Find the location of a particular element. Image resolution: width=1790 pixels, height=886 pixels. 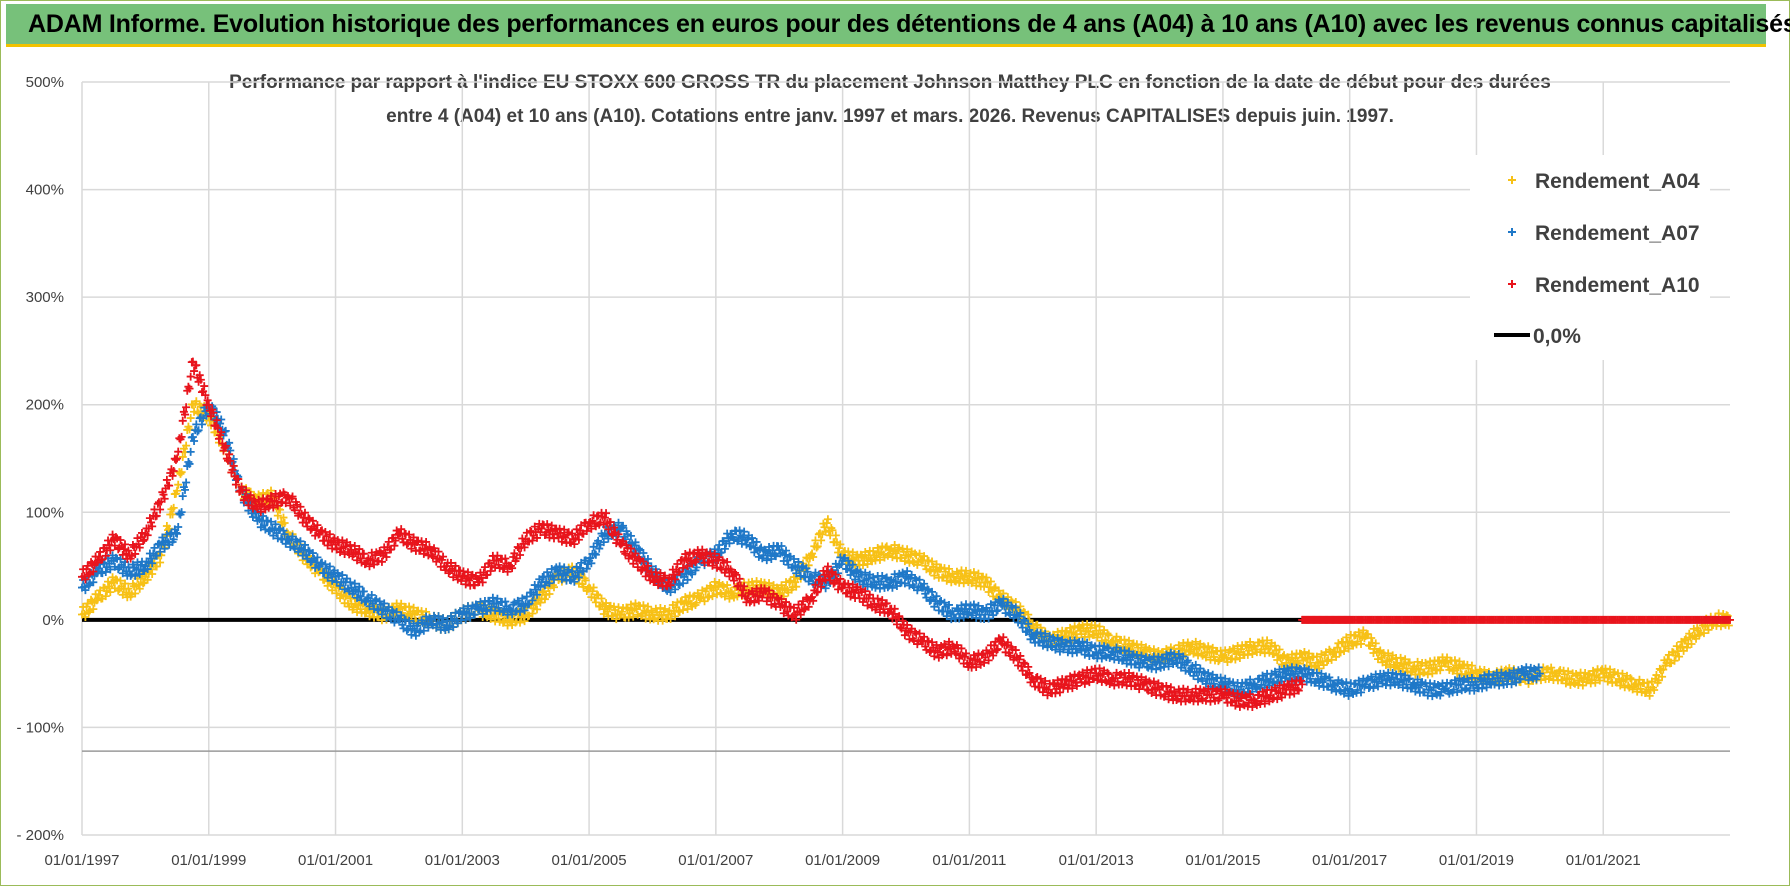

y-tick-label: - 200% is located at coordinates (40, 835).